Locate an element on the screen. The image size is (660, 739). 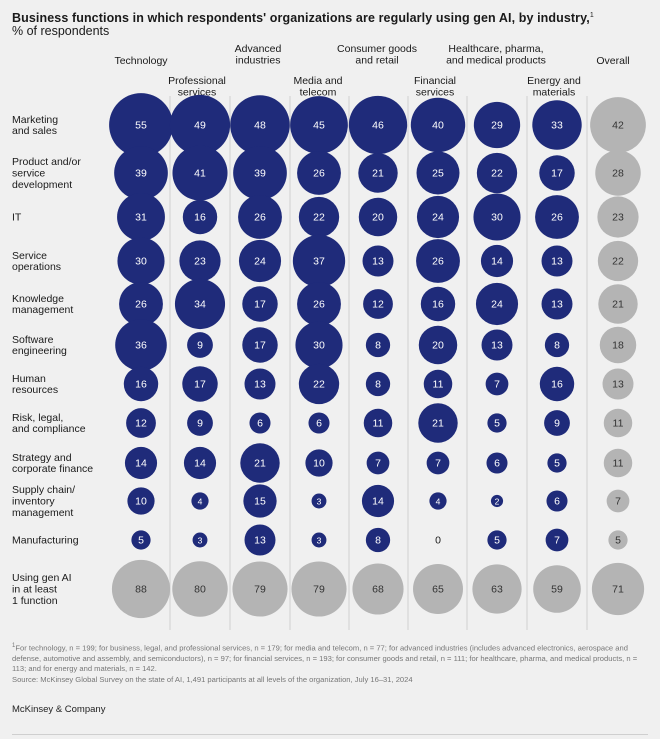
bubble-r6-c3 is located at coordinates (260, 345).